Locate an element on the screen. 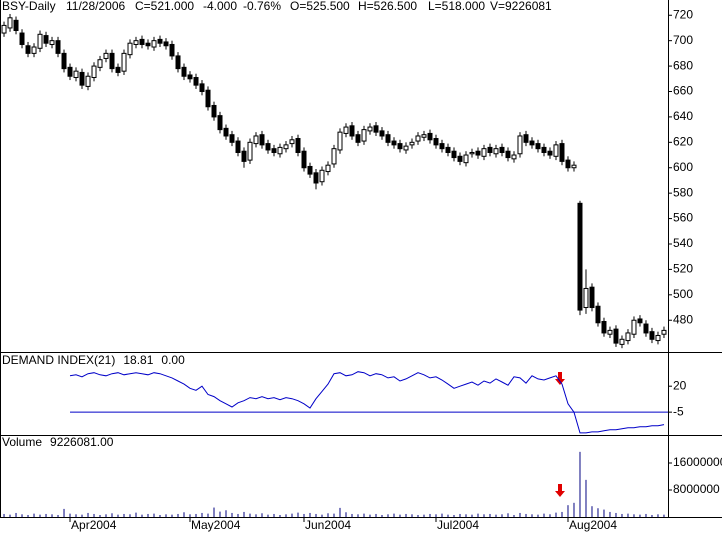 This screenshot has height=535, width=722. y-tick-label: 720 is located at coordinates (683, 14).